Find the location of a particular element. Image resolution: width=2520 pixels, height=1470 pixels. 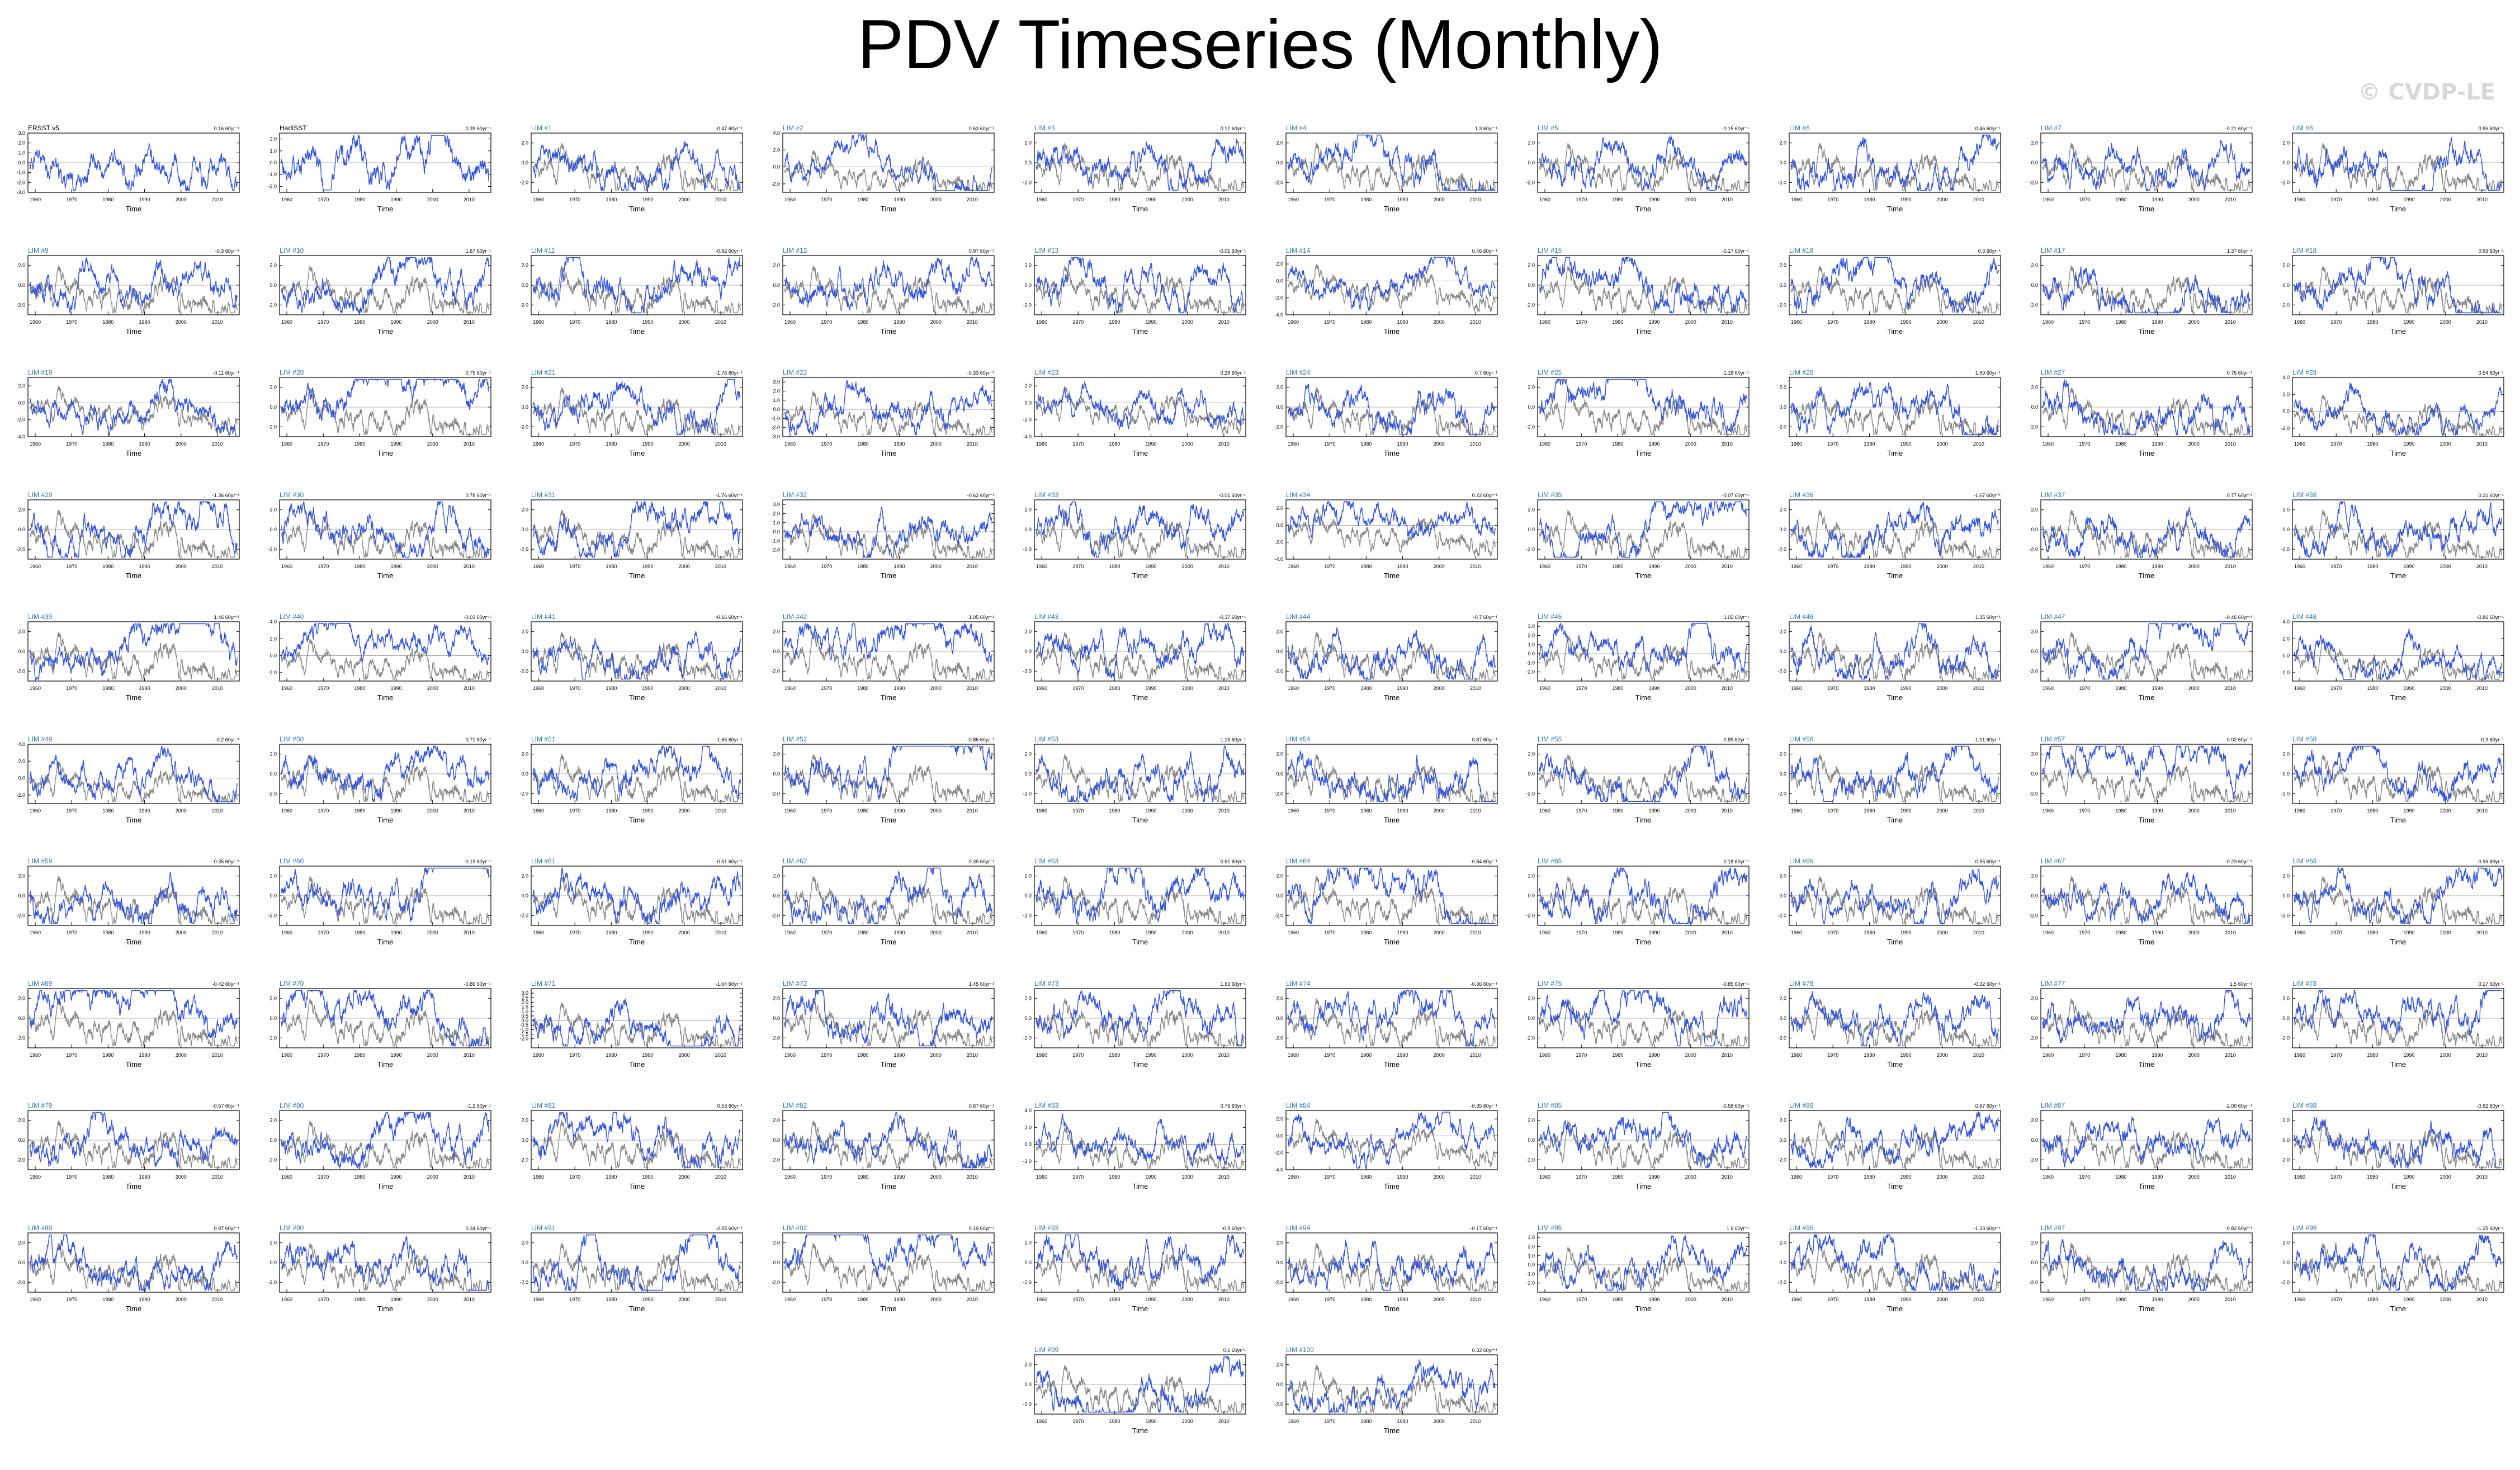

panel-trend-label: 0.23 60yr⁻¹ is located at coordinates (2240, 862).